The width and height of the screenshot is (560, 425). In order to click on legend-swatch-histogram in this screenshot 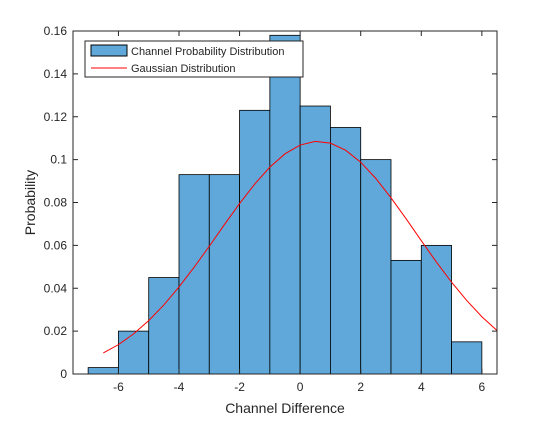, I will do `click(109, 50)`.